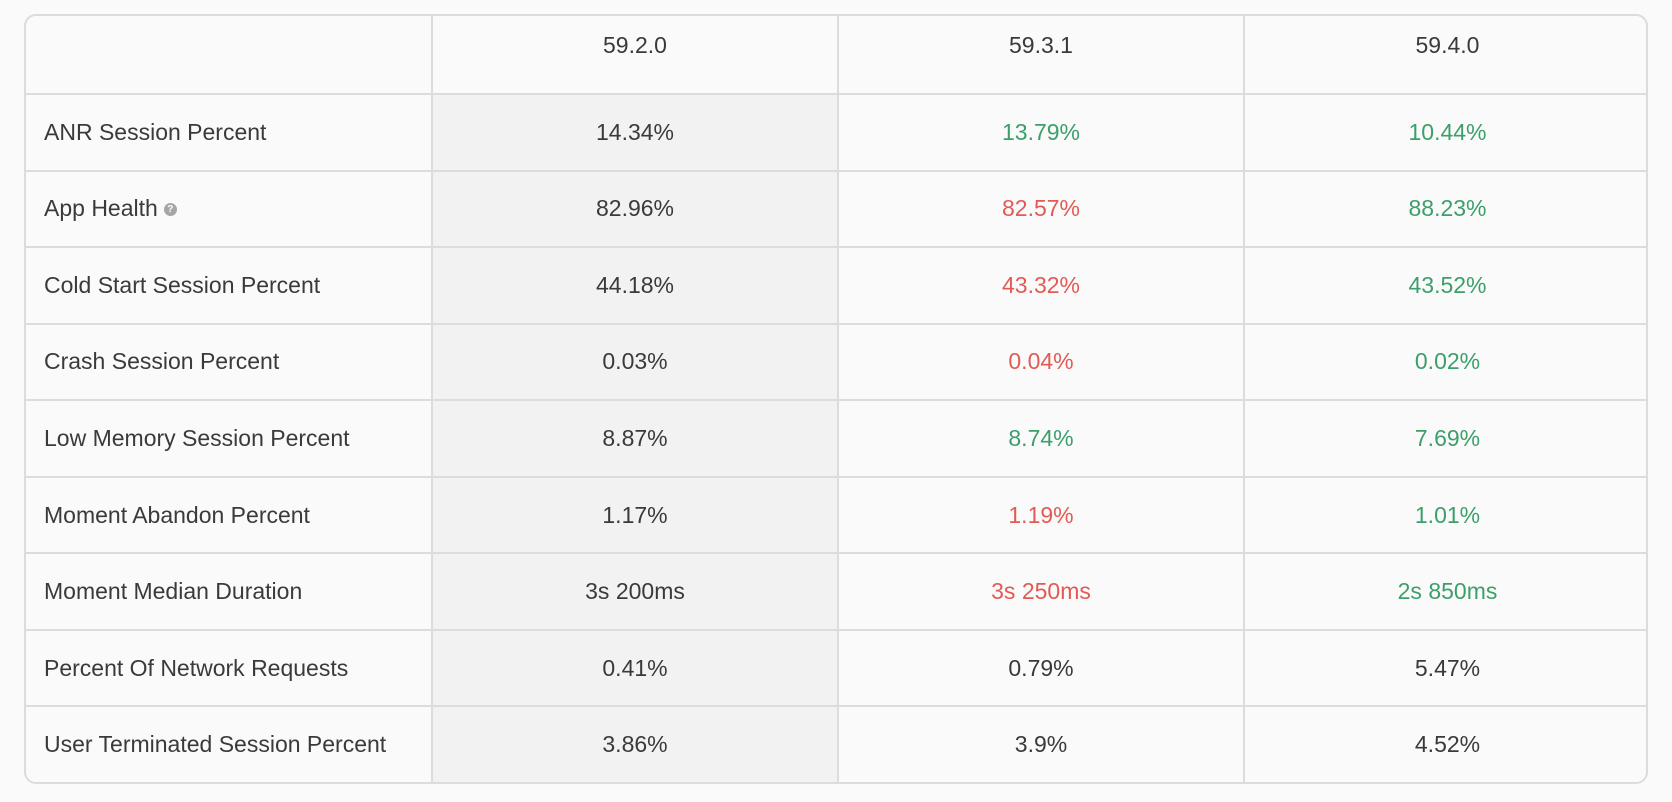  What do you see at coordinates (1445, 133) in the screenshot?
I see `metric-value-cell: 10.44%` at bounding box center [1445, 133].